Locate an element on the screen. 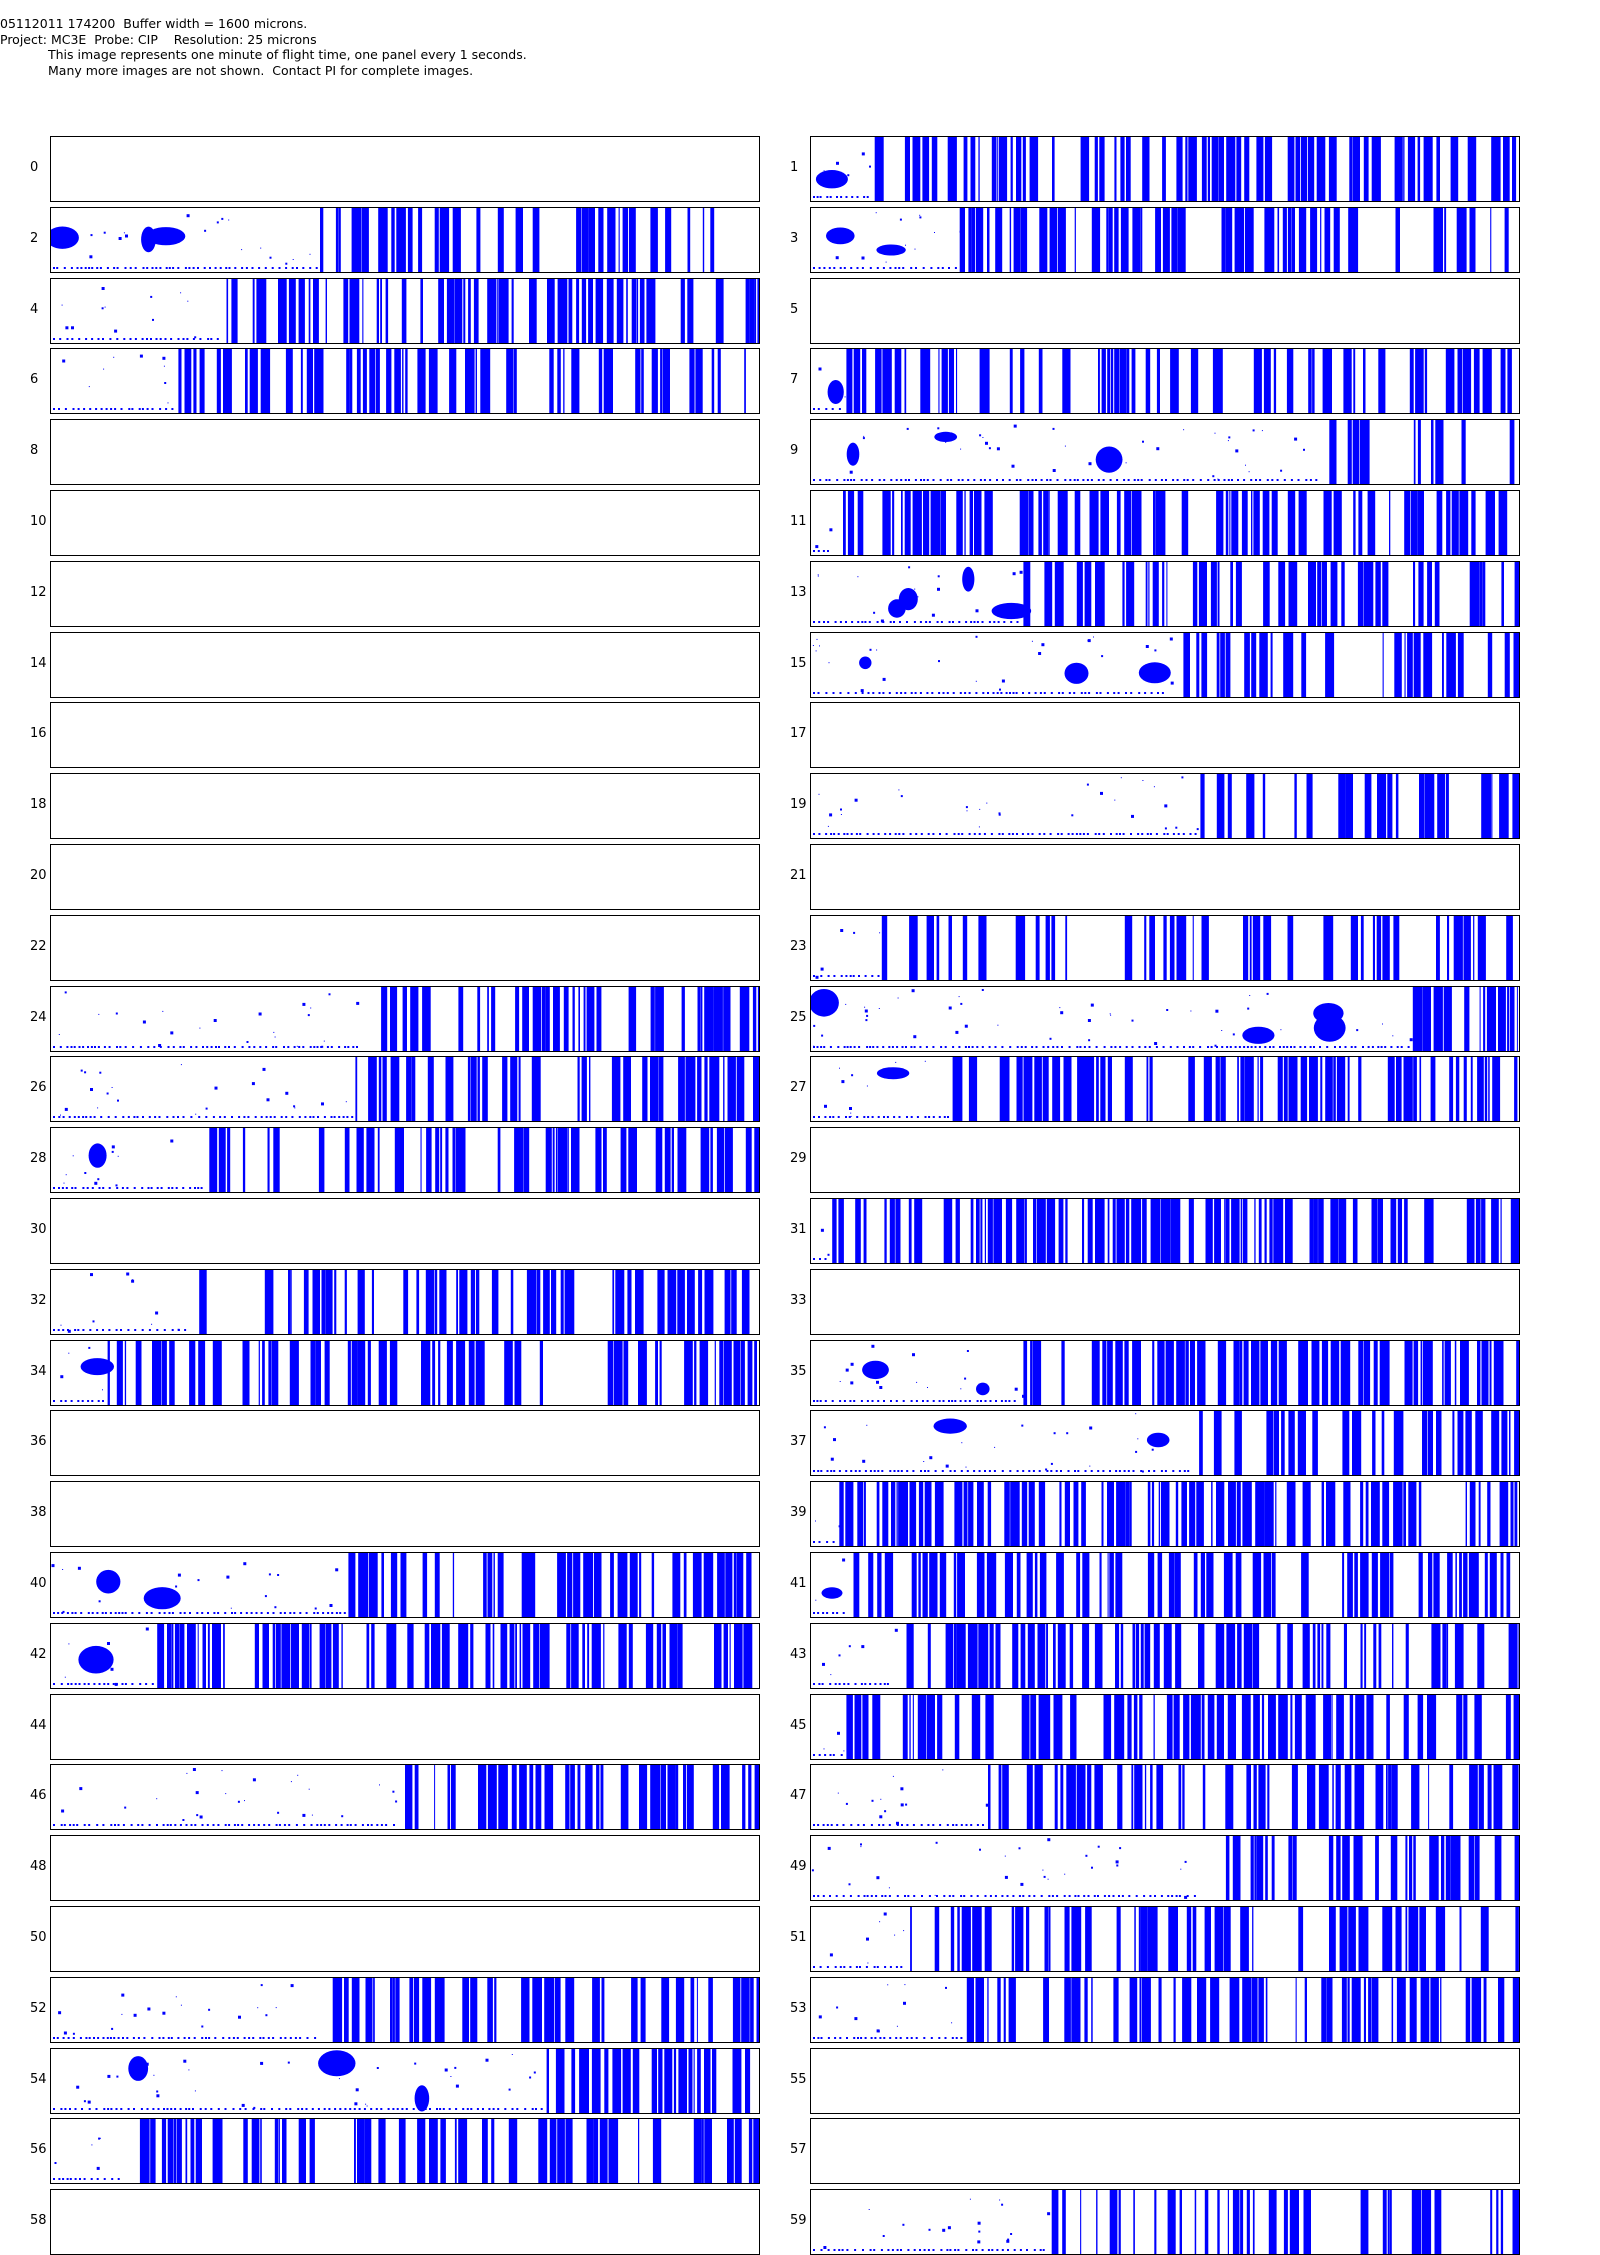 This screenshot has height=2255, width=1600. panel-label: 17 is located at coordinates (798, 733).